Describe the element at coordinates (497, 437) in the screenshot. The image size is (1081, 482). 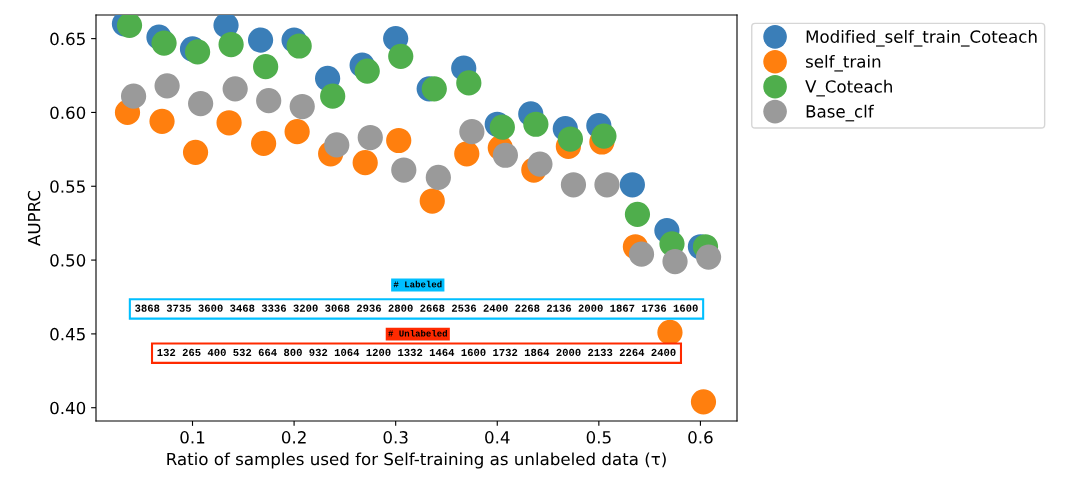
I see `x-tick-label: 0.4` at that location.